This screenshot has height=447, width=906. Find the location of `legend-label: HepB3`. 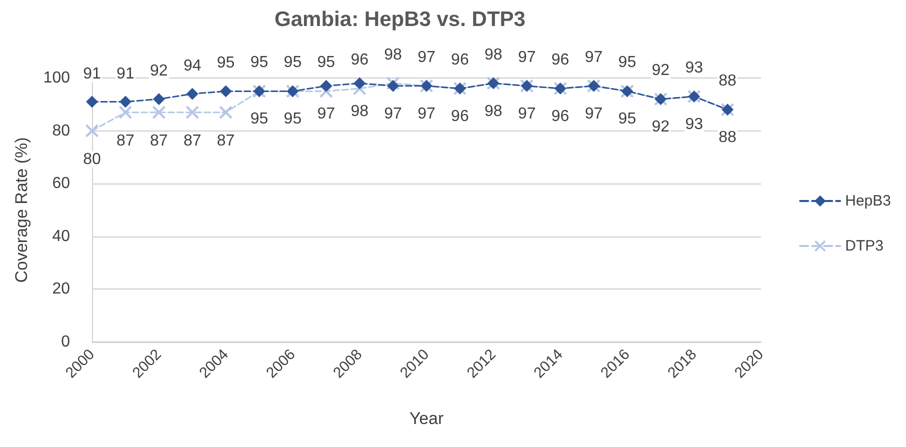

legend-label: HepB3 is located at coordinates (868, 201).